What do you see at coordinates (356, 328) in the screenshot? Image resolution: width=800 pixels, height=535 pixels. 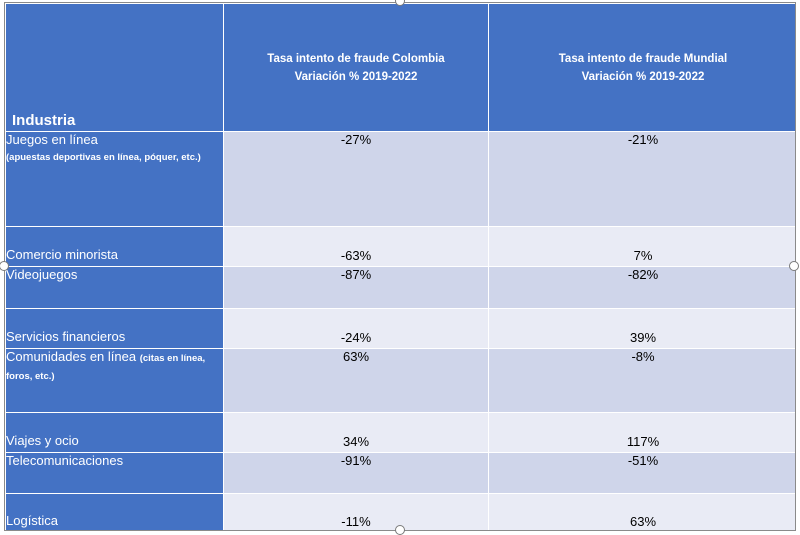 I see `colombia-value: -24%` at bounding box center [356, 328].